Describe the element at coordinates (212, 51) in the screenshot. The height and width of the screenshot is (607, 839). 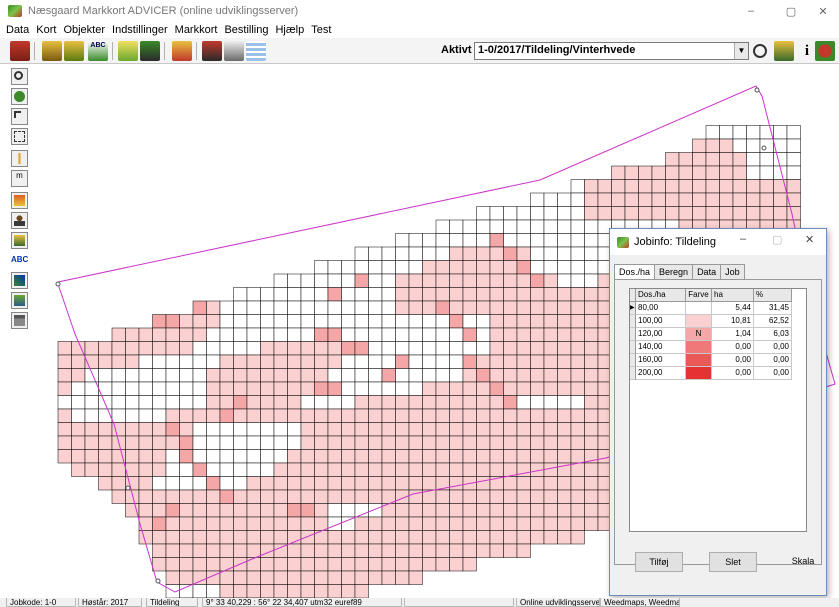
I see `report-icon` at that location.